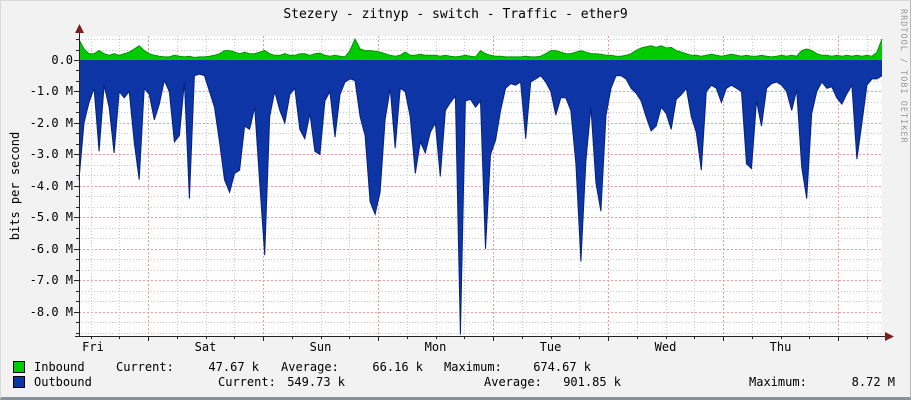  I want to click on x-day-label: Tue, so click(550, 347).